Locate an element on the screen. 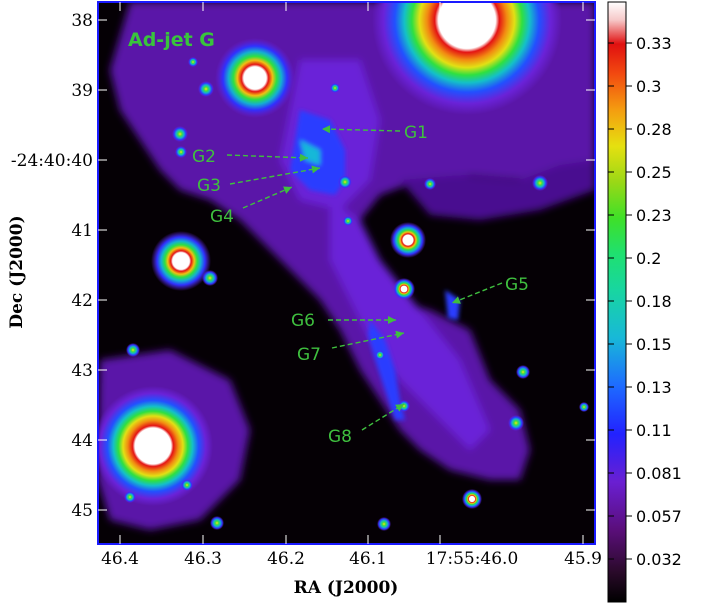 Image resolution: width=722 pixels, height=603 pixels. annotation-g3: G3 is located at coordinates (259, 180).